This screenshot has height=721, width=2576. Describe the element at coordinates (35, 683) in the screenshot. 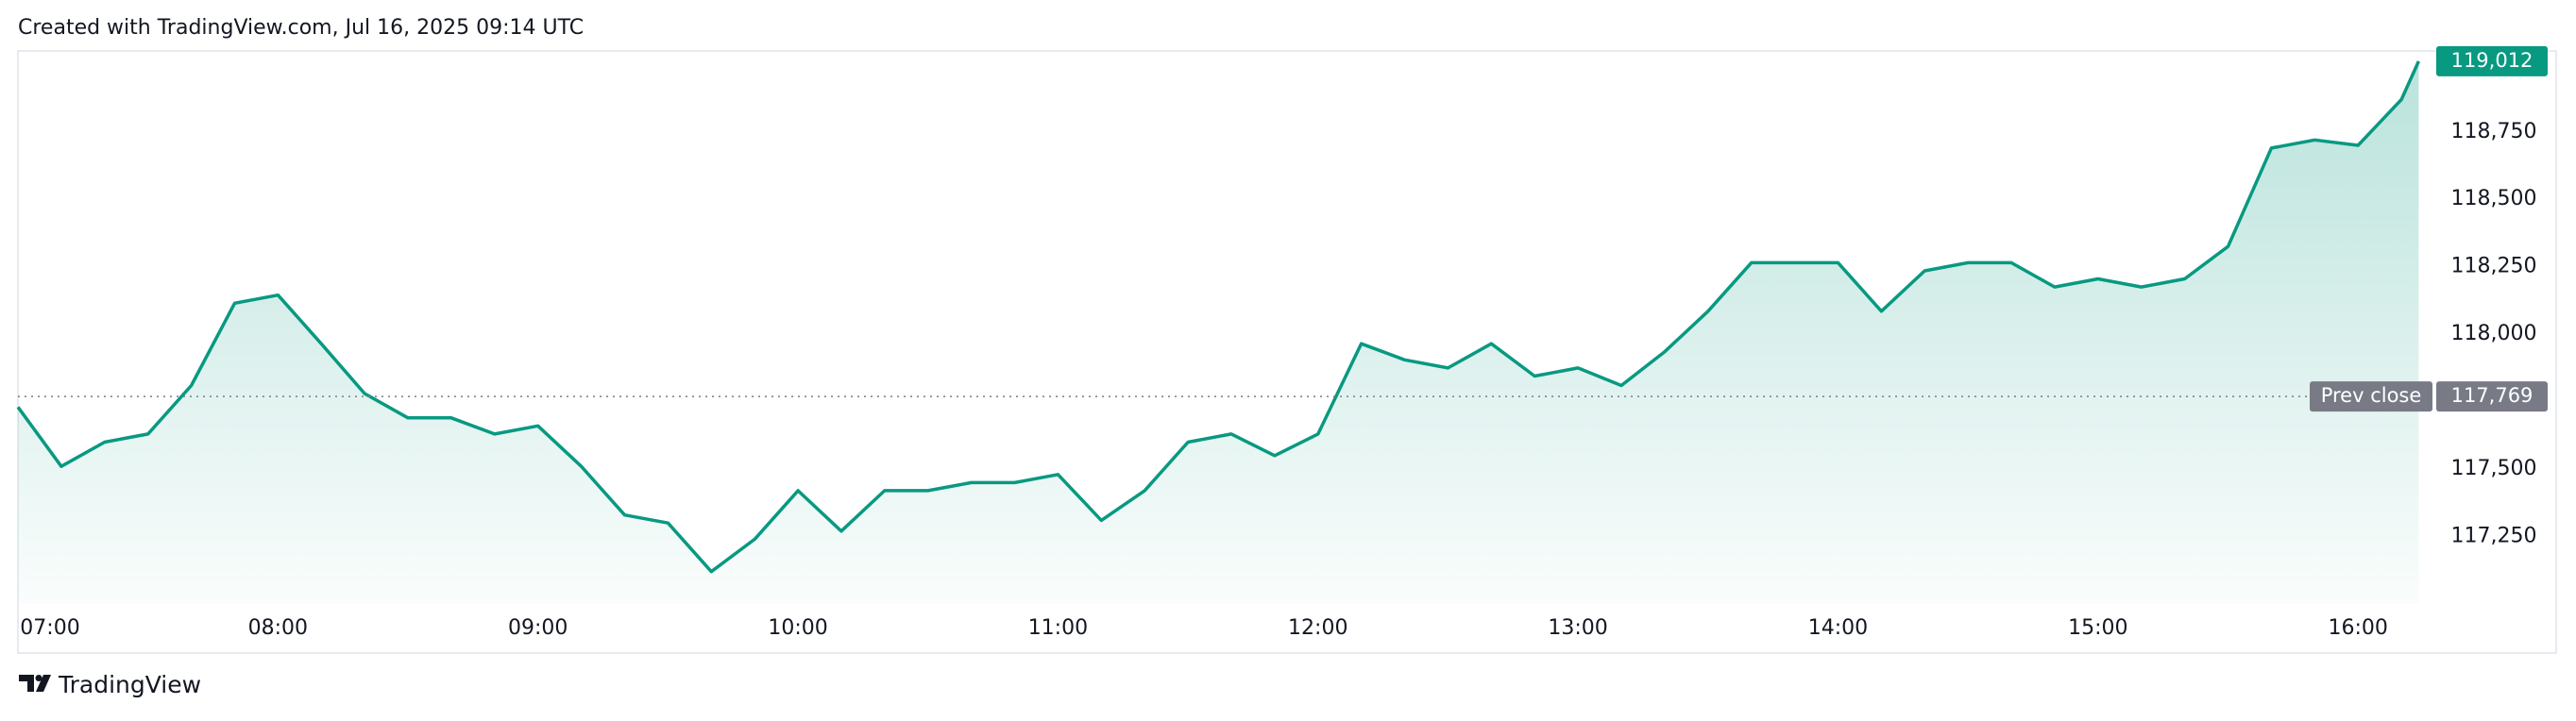

I see `tradingview-logo` at that location.